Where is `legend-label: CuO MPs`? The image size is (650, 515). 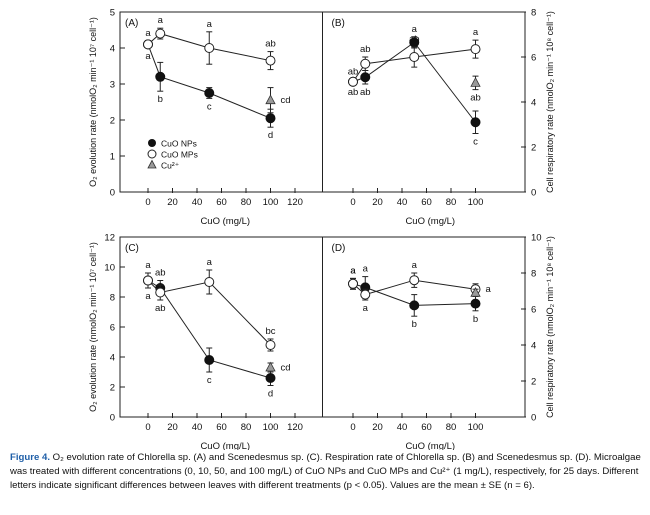 legend-label: CuO MPs is located at coordinates (179, 155).